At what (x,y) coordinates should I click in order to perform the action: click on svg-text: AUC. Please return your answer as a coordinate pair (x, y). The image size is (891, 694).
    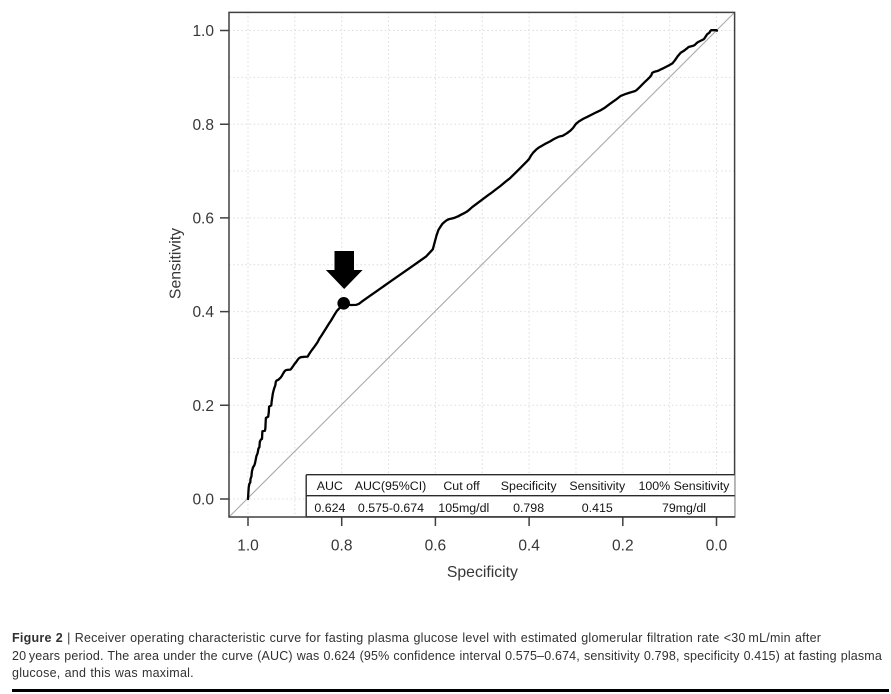
    Looking at the image, I should click on (330, 486).